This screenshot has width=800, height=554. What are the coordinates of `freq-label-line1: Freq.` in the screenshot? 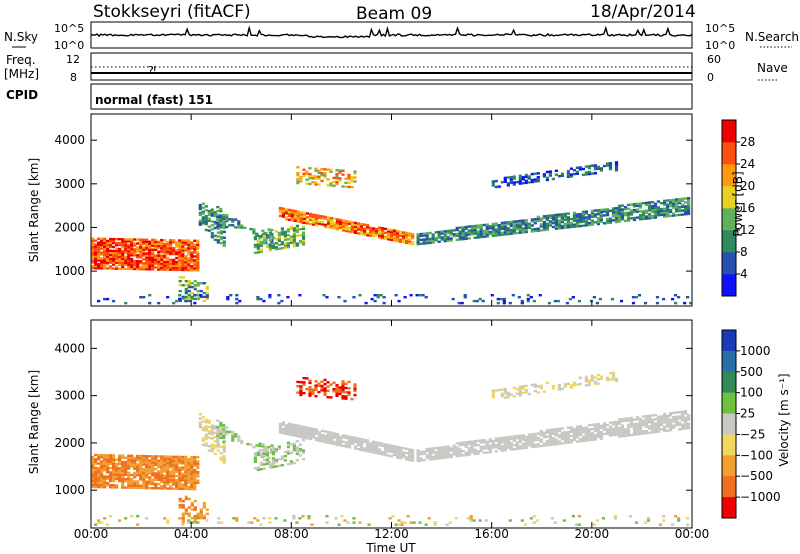 It's located at (21, 60).